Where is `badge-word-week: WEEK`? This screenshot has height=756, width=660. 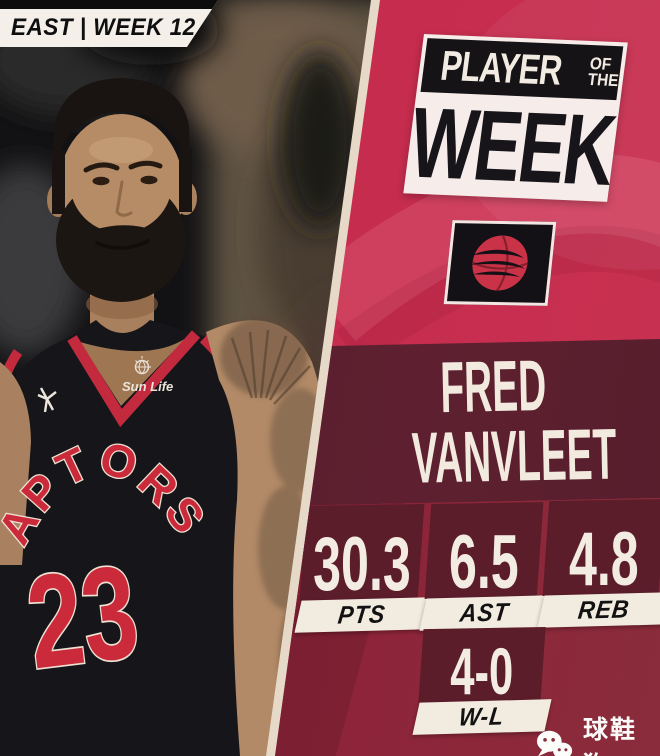
badge-word-week: WEEK is located at coordinates (511, 146).